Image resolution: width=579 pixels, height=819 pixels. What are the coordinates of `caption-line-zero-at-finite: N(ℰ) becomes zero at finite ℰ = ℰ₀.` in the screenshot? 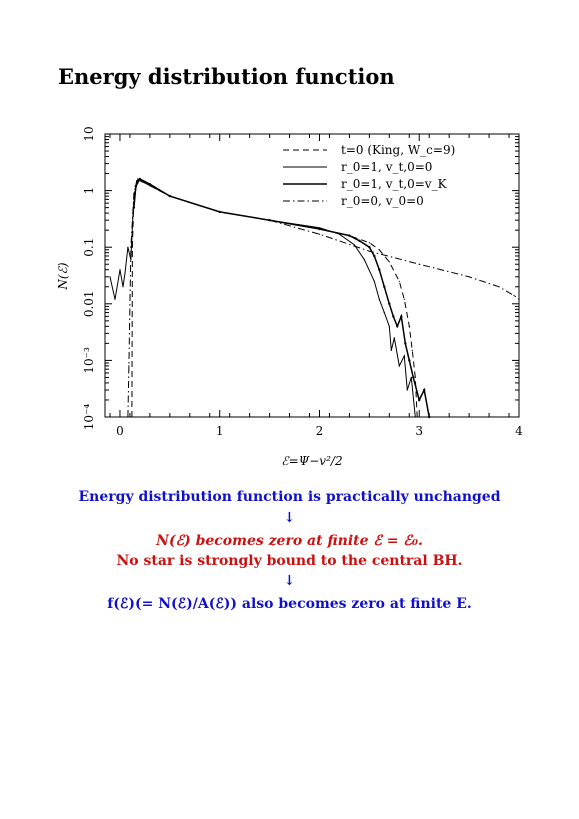 It's located at (289, 541).